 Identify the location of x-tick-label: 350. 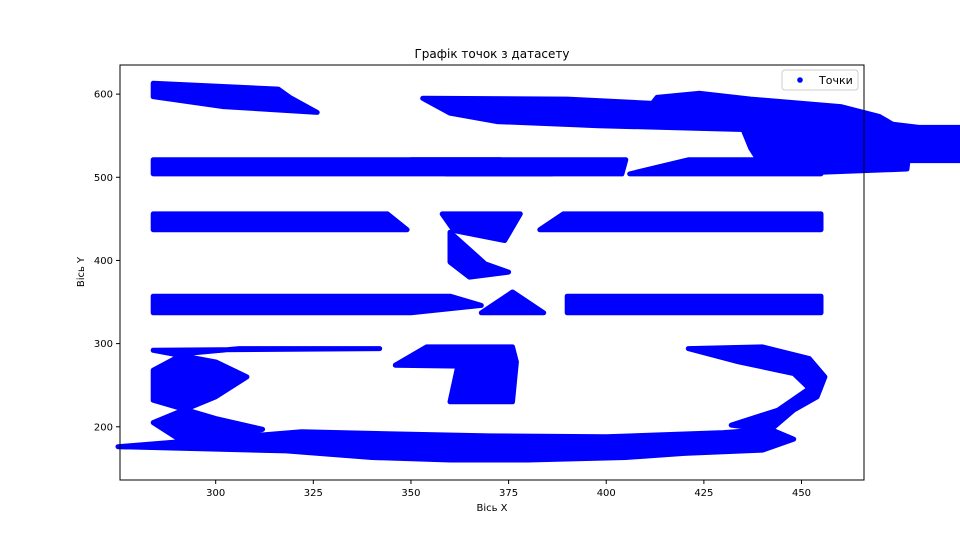
(410, 493).